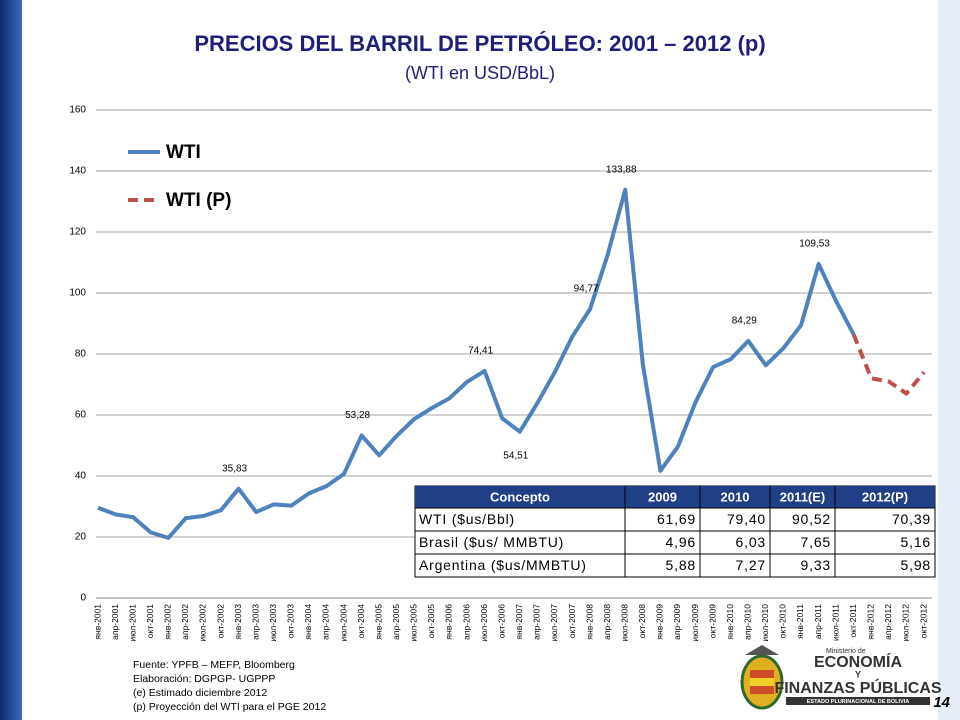  I want to click on logo-line1: ECONOMÍA, so click(858, 661).